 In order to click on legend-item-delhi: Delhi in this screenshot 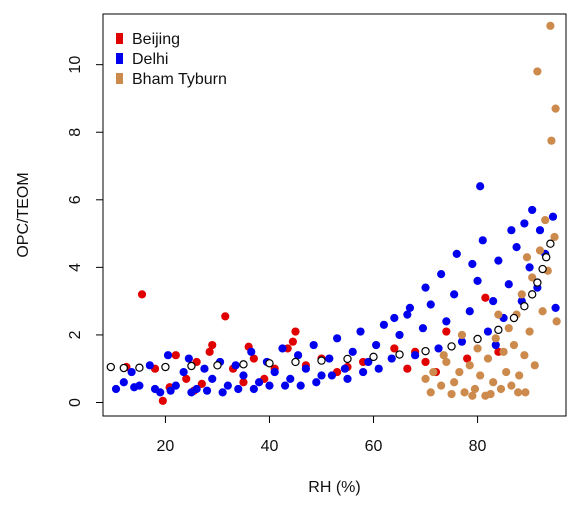, I will do `click(142, 59)`.